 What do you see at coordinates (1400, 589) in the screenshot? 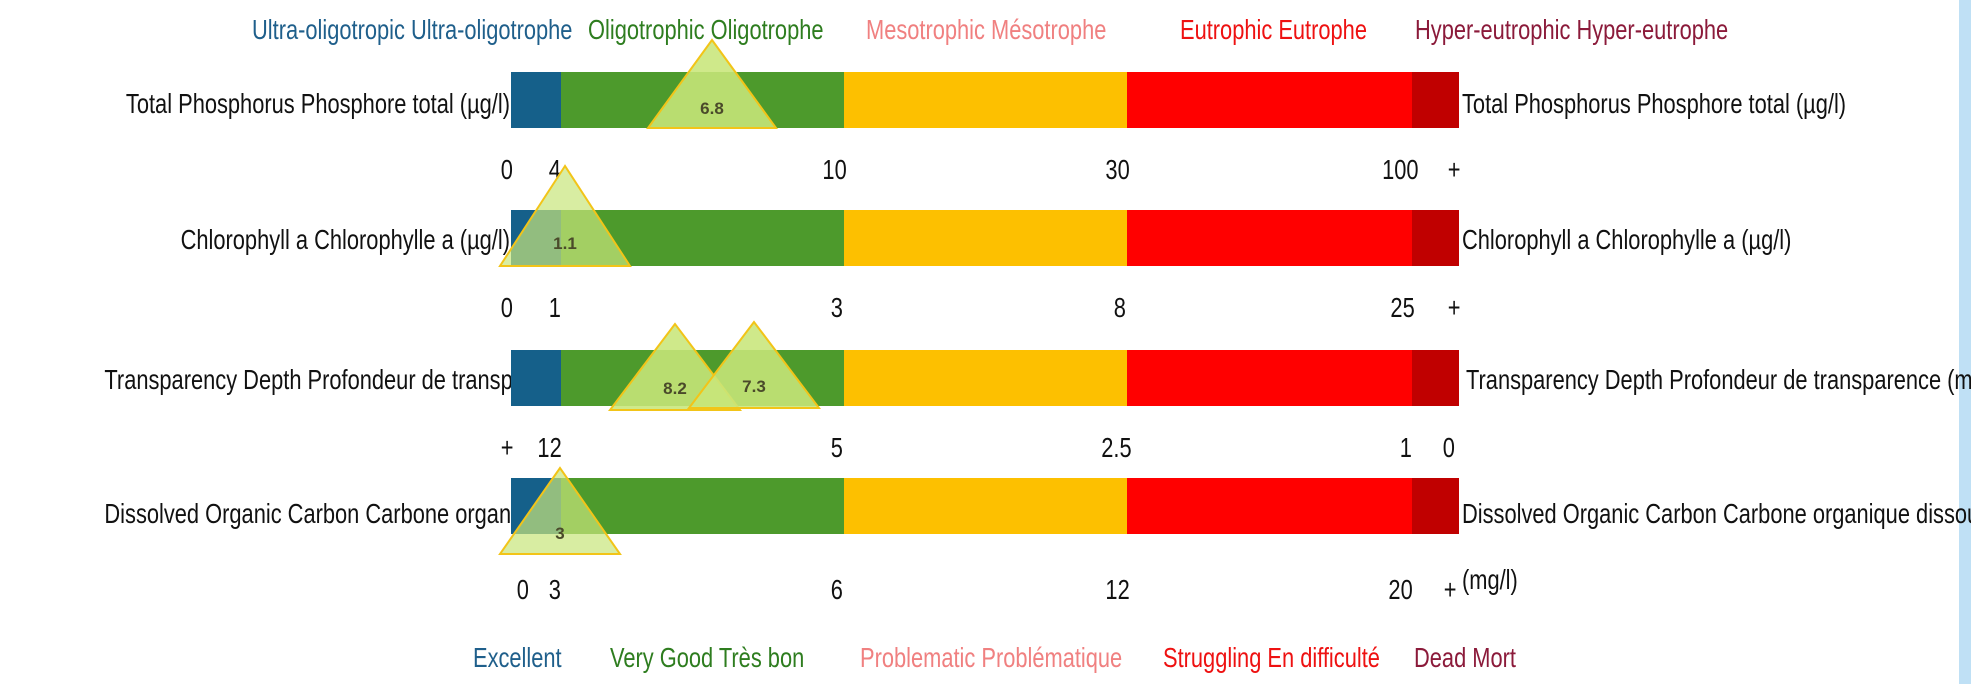
I see `tick-label: 20` at bounding box center [1400, 589].